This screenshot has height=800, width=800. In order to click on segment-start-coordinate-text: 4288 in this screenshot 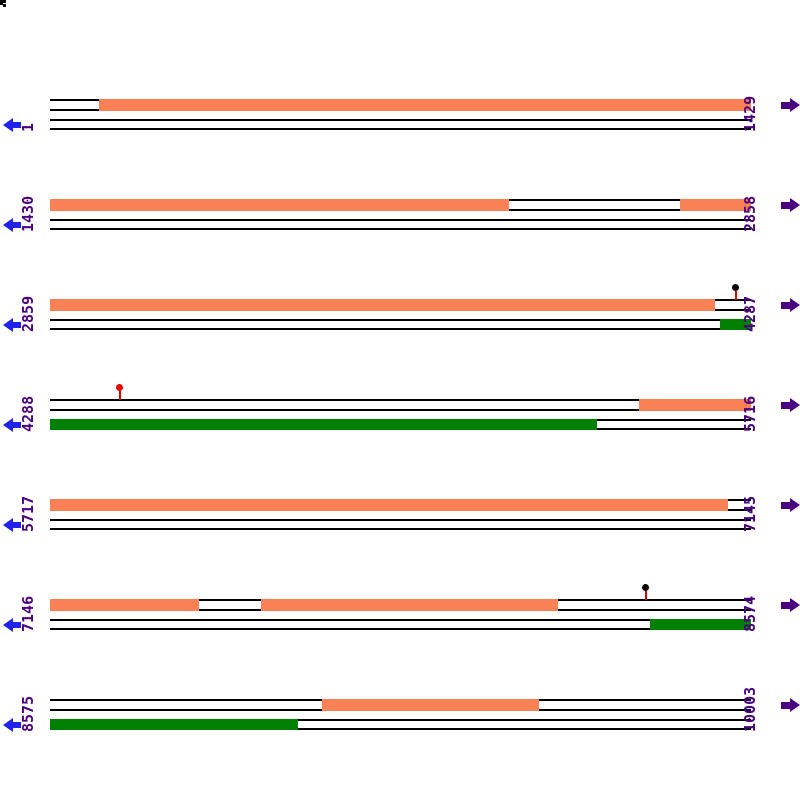, I will do `click(28, 413)`.